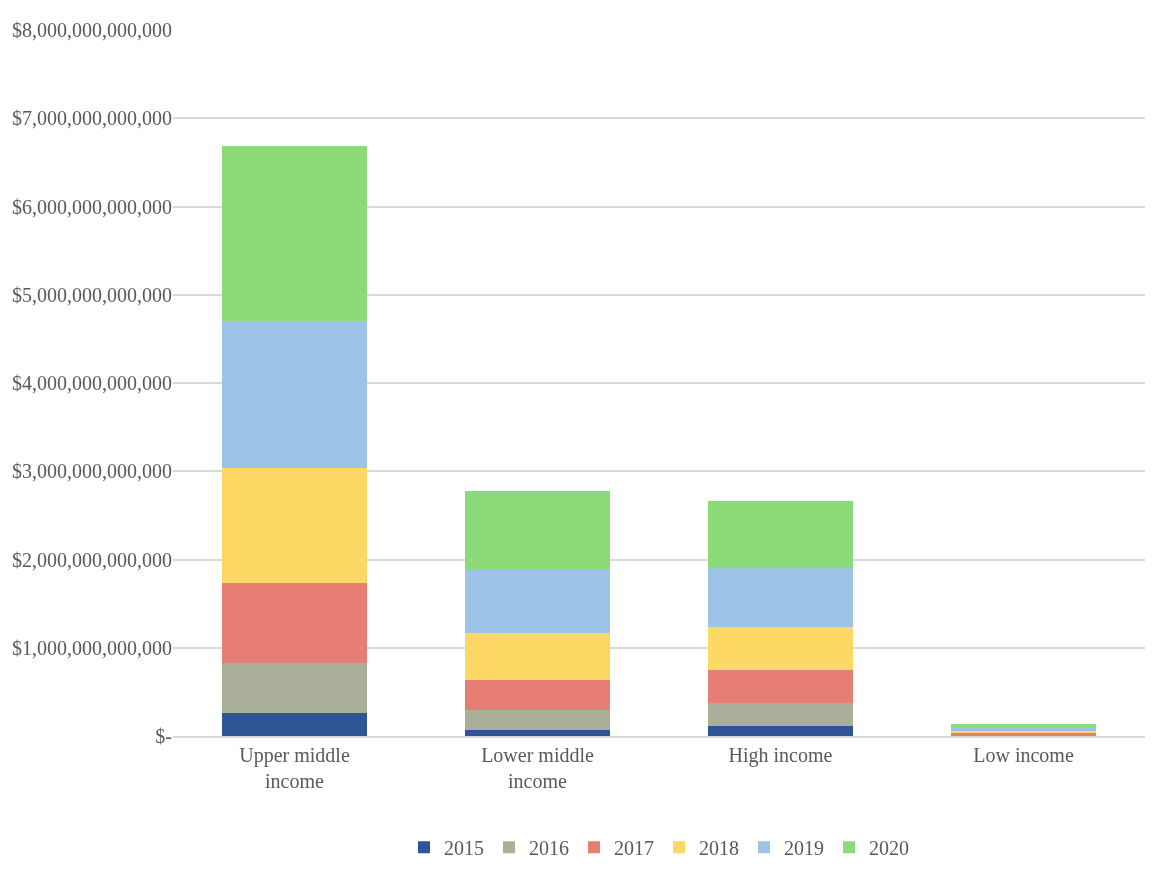  What do you see at coordinates (634, 848) in the screenshot?
I see `legend-label: 2017` at bounding box center [634, 848].